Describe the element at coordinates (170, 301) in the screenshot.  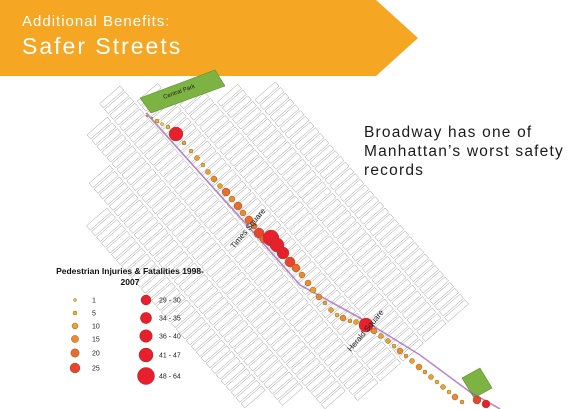
I see `legend-label: 29 - 30` at that location.